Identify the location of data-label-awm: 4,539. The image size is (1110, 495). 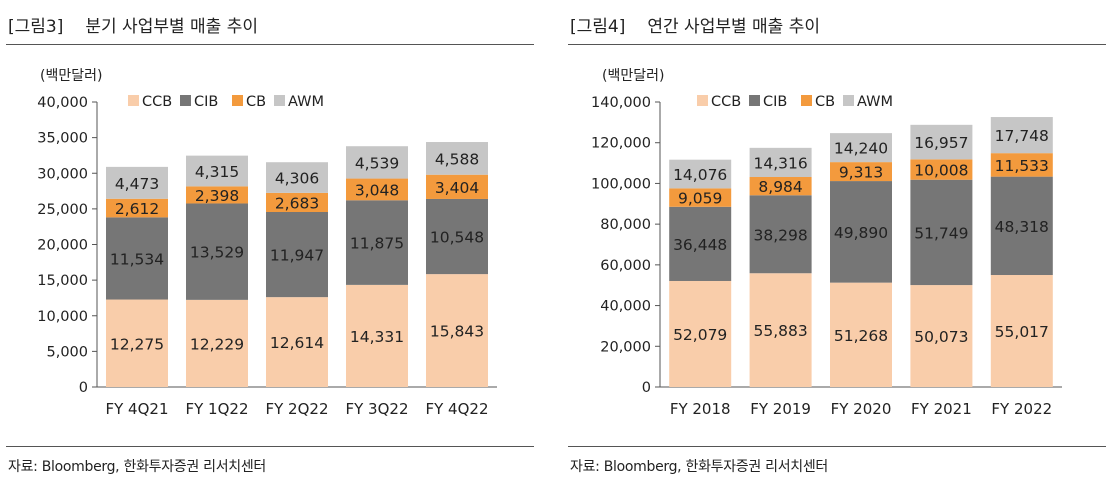
(377, 163).